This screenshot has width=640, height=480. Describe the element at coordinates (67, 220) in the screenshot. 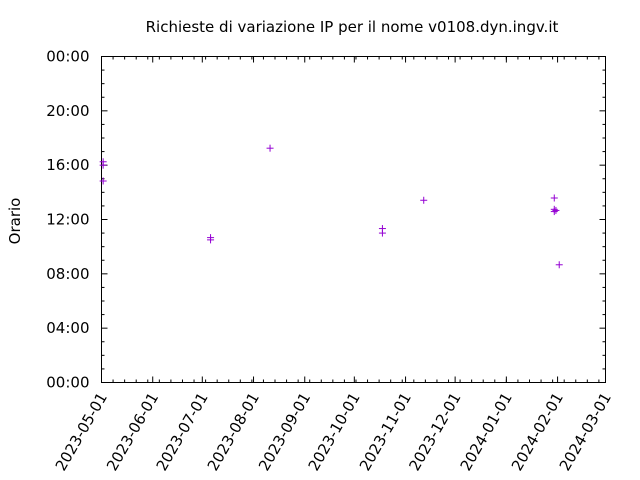

I see `y-tick-label: 12:00` at that location.